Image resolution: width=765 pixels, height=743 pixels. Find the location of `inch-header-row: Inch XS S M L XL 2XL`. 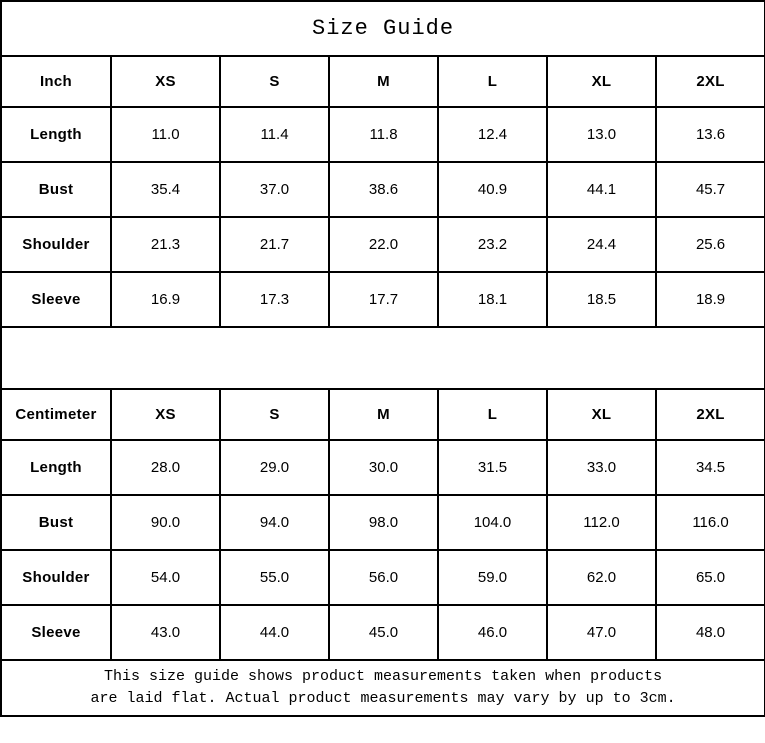

inch-header-row: Inch XS S M L XL 2XL is located at coordinates (382, 81).